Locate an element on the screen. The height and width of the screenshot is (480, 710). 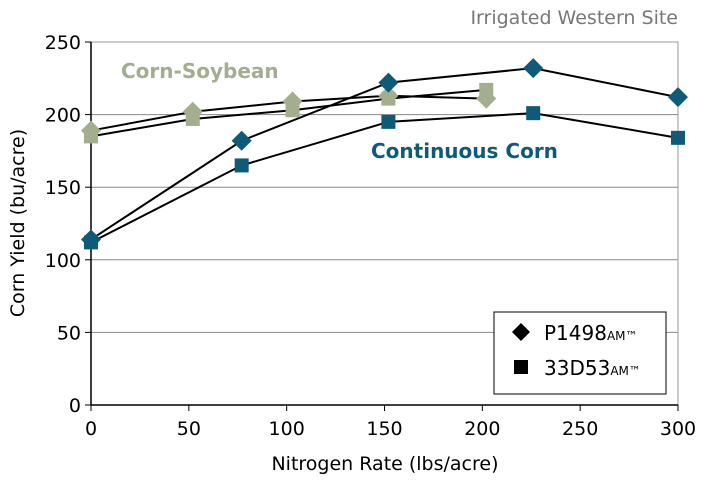
x-tick-label: 200 is located at coordinates (482, 429).